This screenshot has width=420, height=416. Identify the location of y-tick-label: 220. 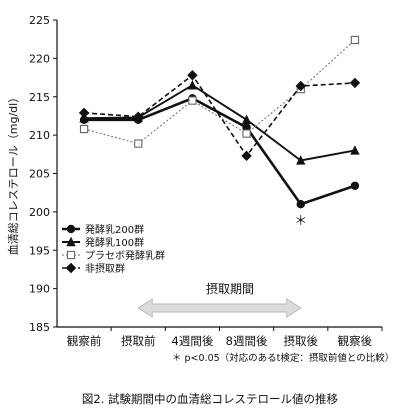
(39, 58).